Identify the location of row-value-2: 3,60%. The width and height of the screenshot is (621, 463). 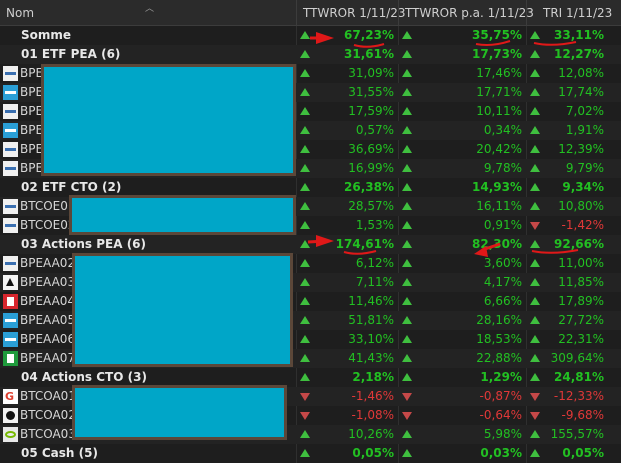
(502, 263).